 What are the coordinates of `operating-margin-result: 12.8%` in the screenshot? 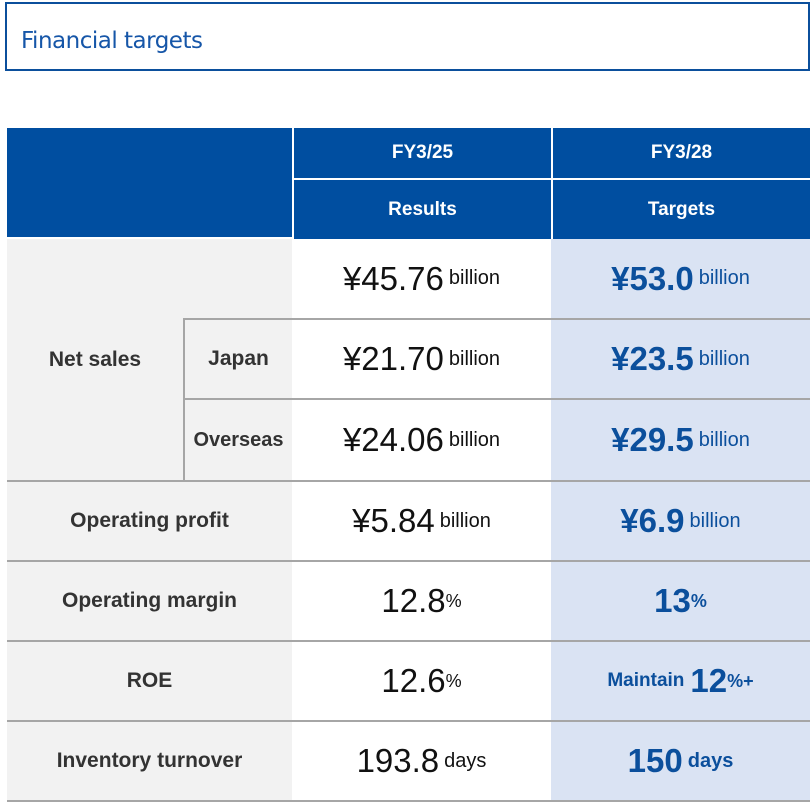 It's located at (421, 602).